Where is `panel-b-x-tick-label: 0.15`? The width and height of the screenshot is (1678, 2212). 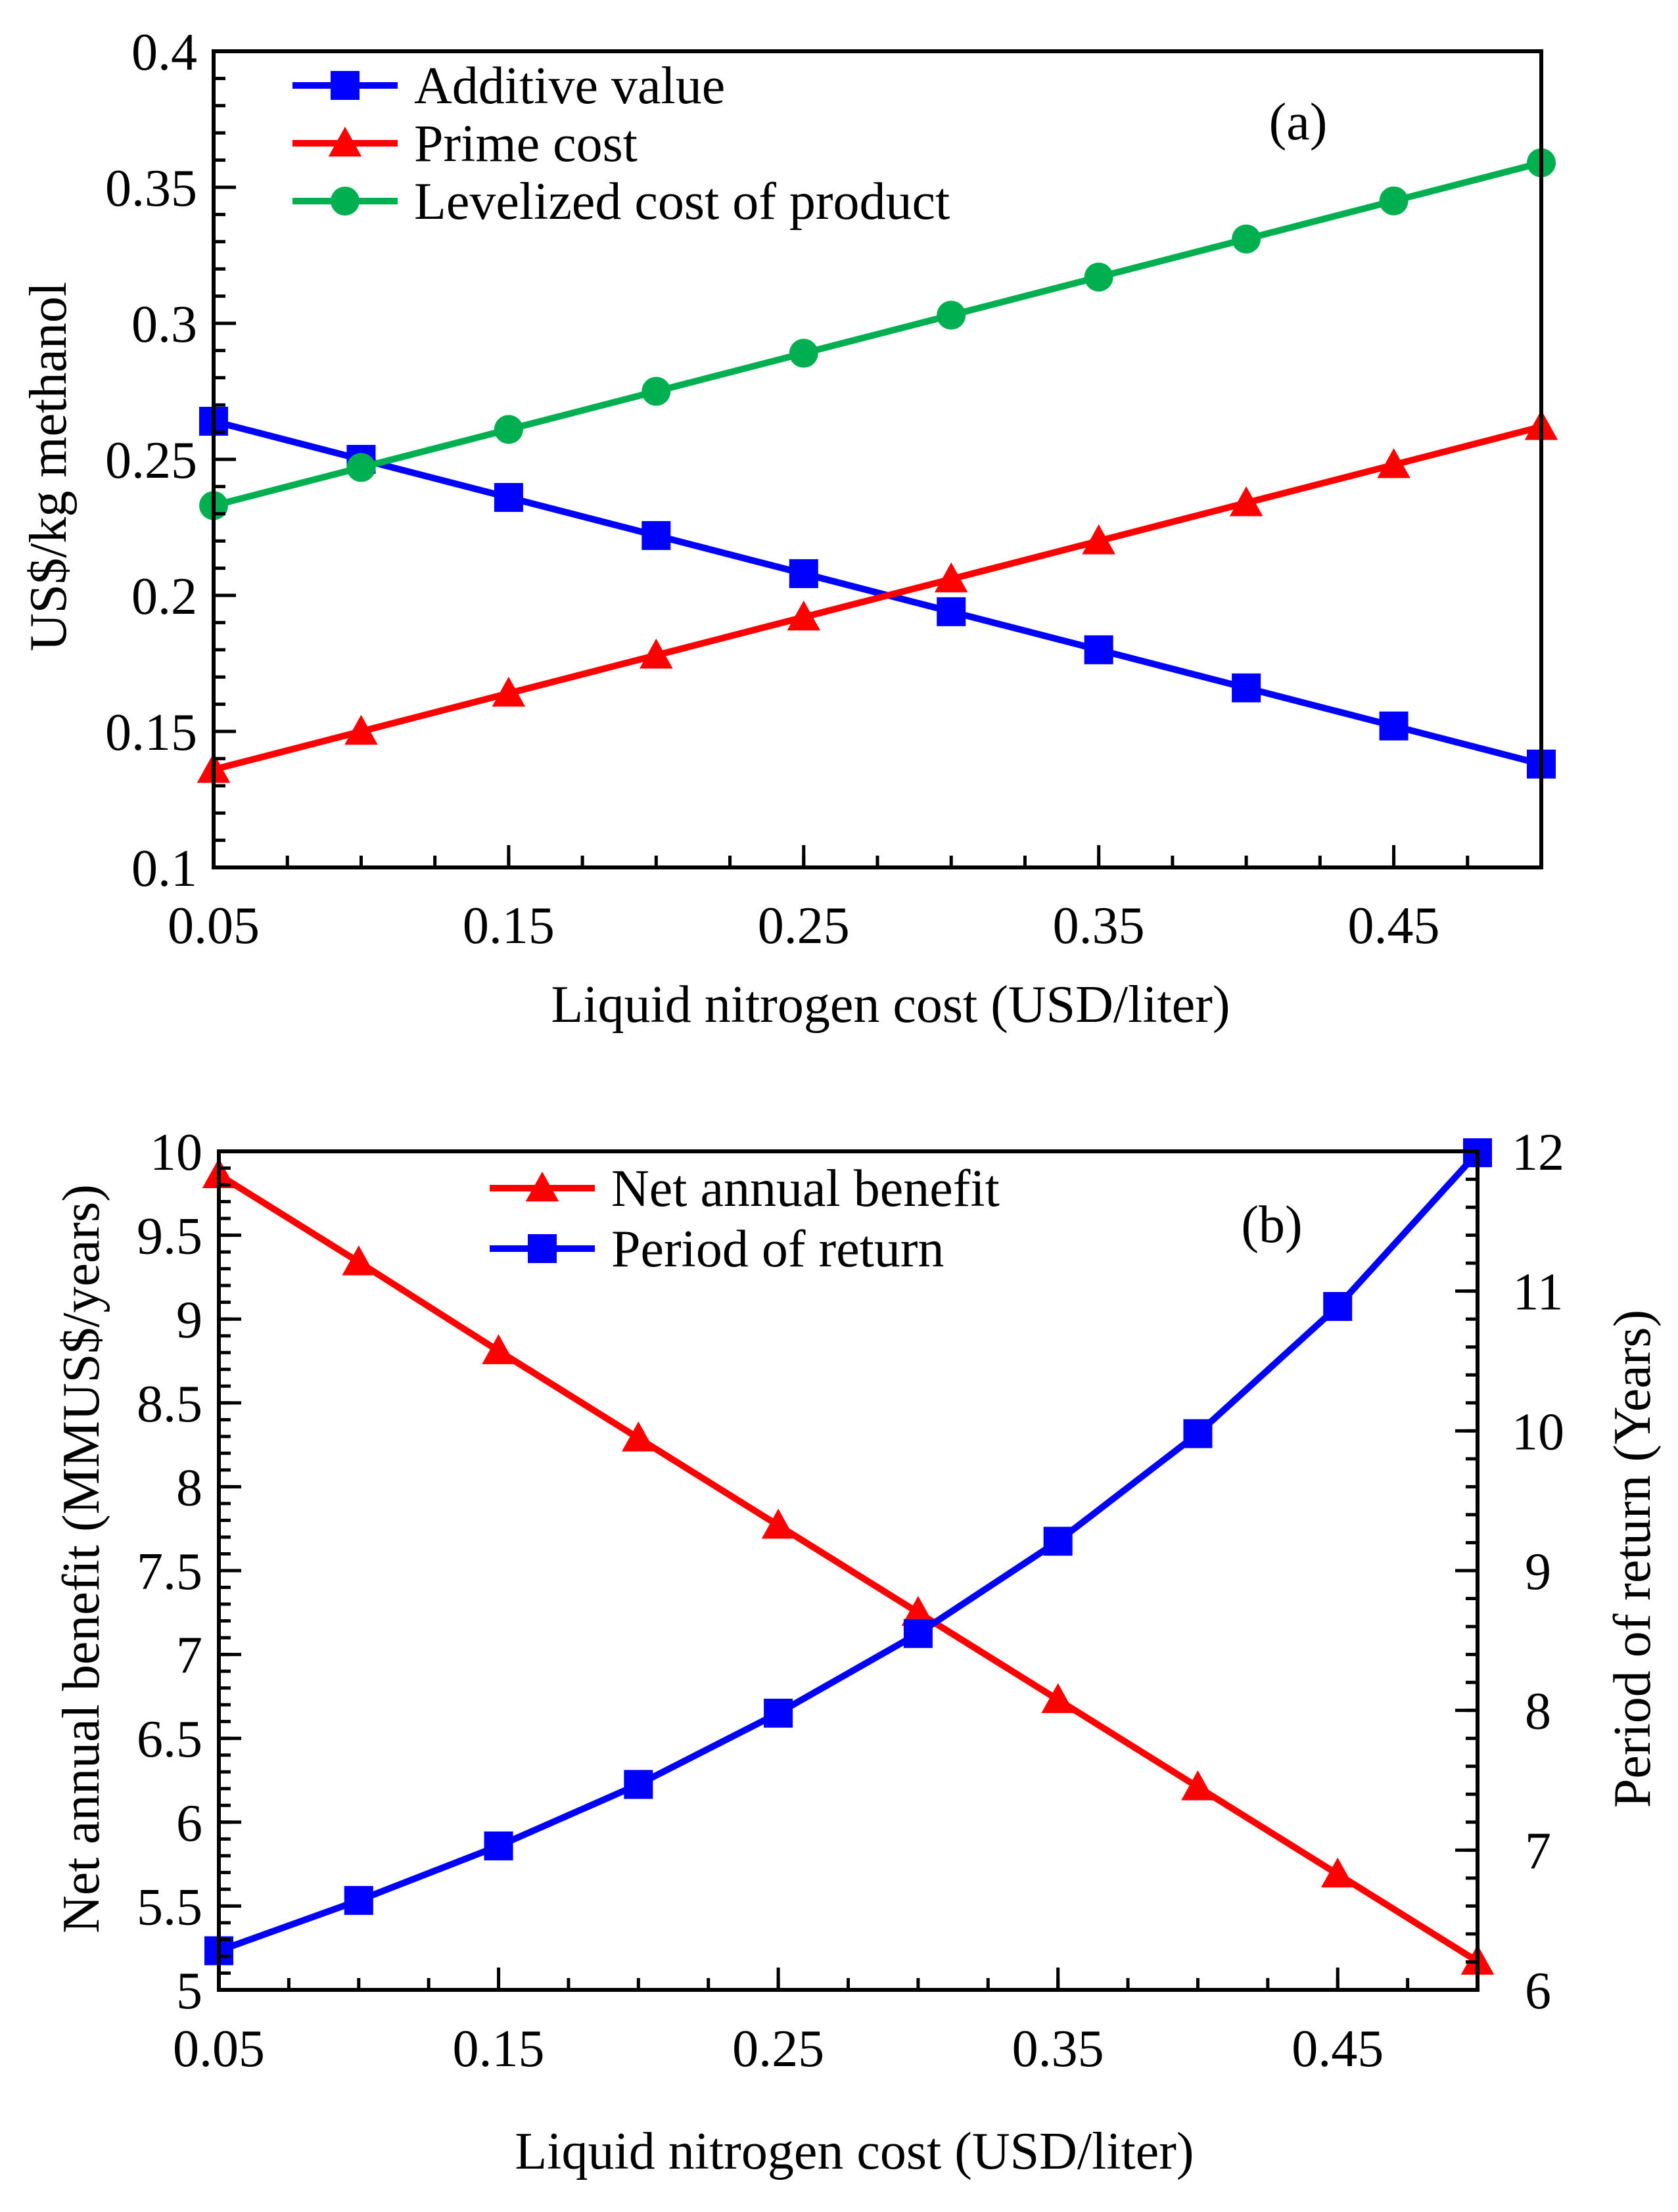 panel-b-x-tick-label: 0.15 is located at coordinates (499, 2049).